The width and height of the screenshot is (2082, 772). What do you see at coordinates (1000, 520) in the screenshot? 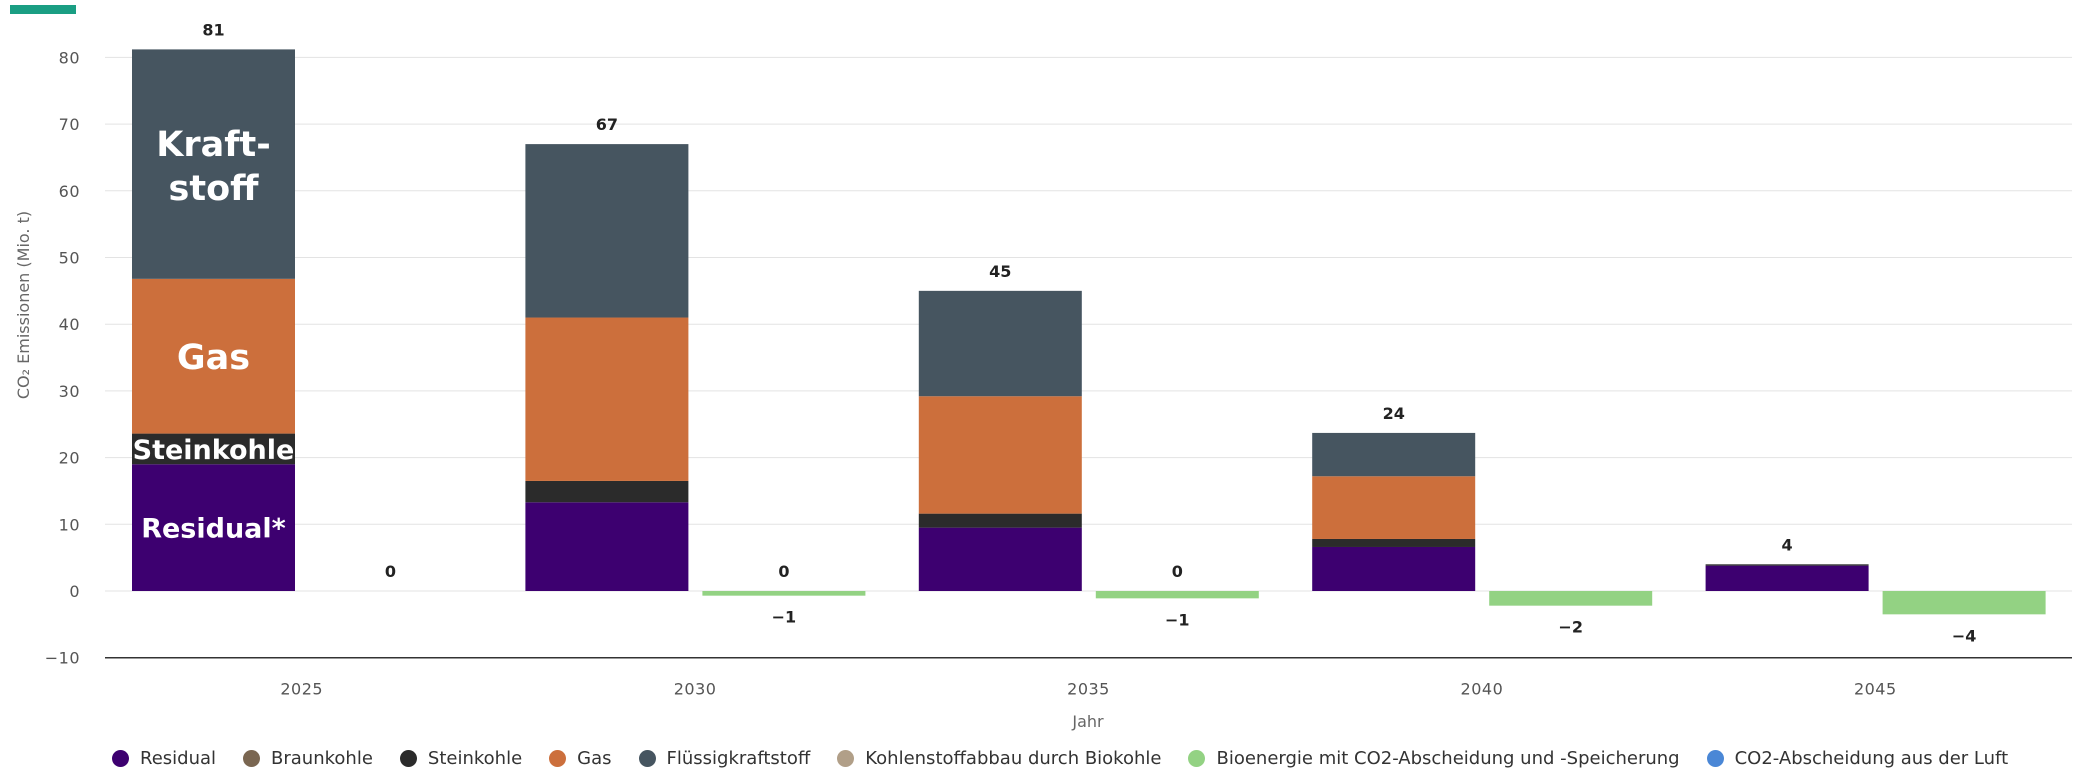
I see `bar-steinkohle-2035` at bounding box center [1000, 520].